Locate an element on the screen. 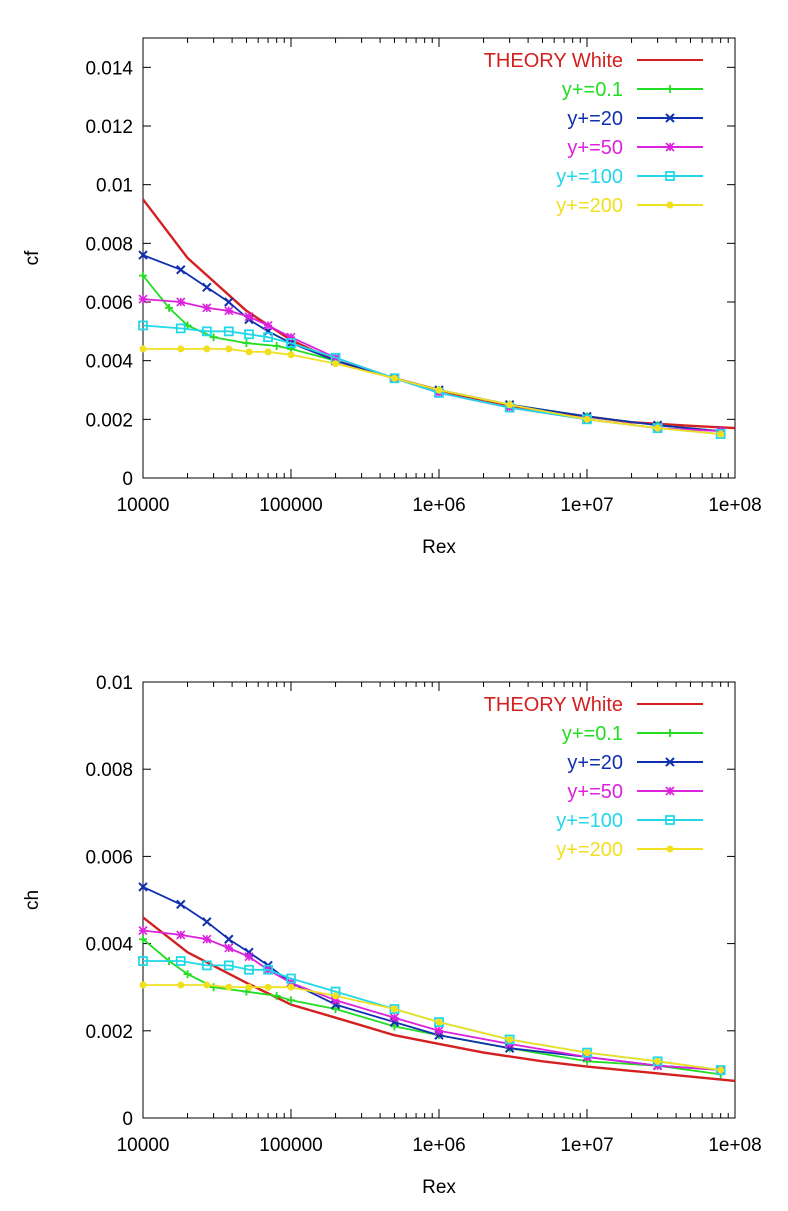 The width and height of the screenshot is (788, 1211). x-tick-label: 1e+08 is located at coordinates (734, 1145).